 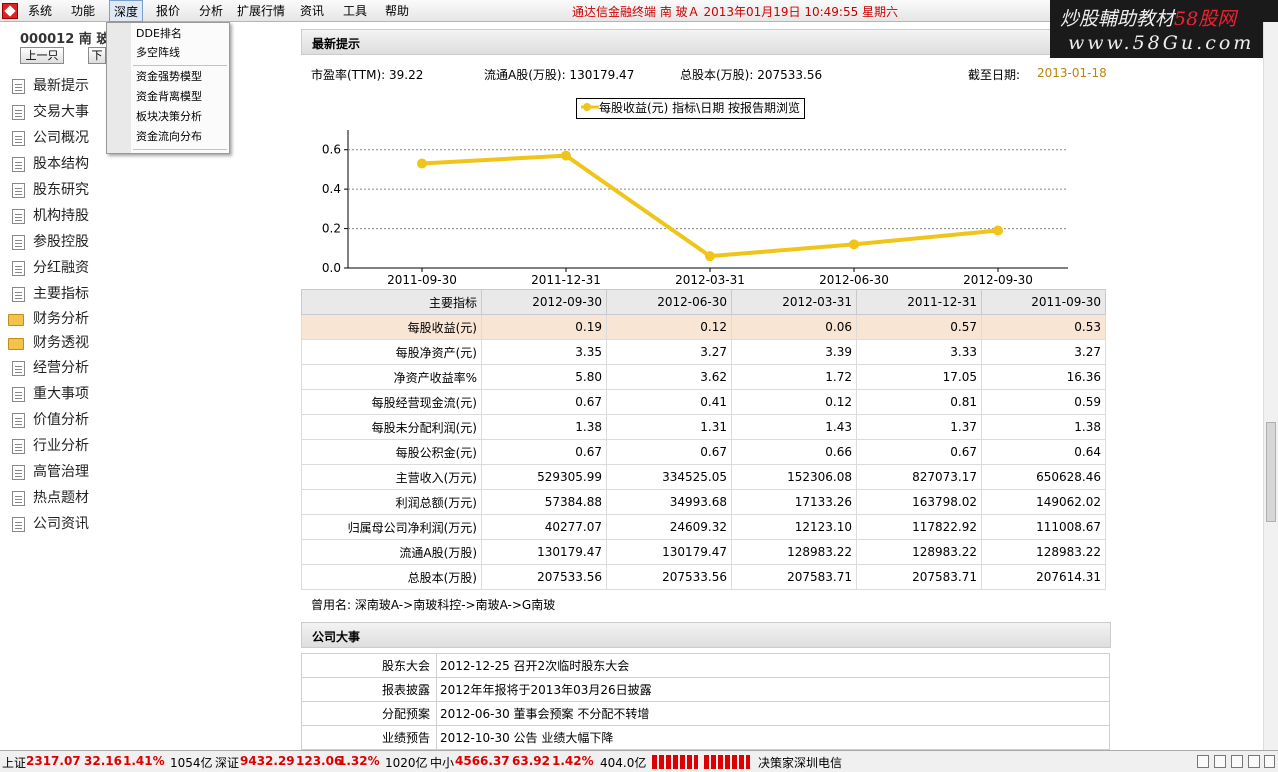 I want to click on x-tick-label: 2011-09-30, so click(x=422, y=280).